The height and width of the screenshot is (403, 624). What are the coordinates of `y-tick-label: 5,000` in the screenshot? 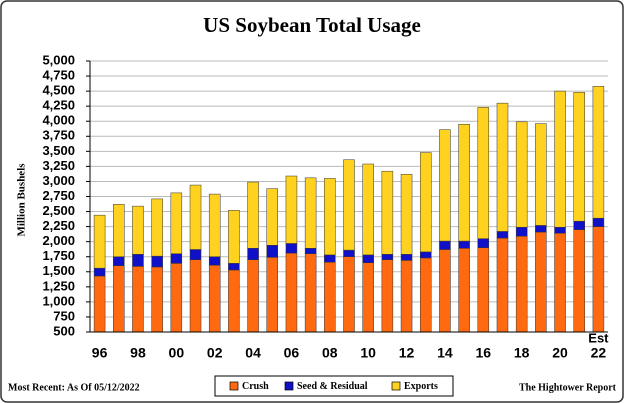 It's located at (58, 59).